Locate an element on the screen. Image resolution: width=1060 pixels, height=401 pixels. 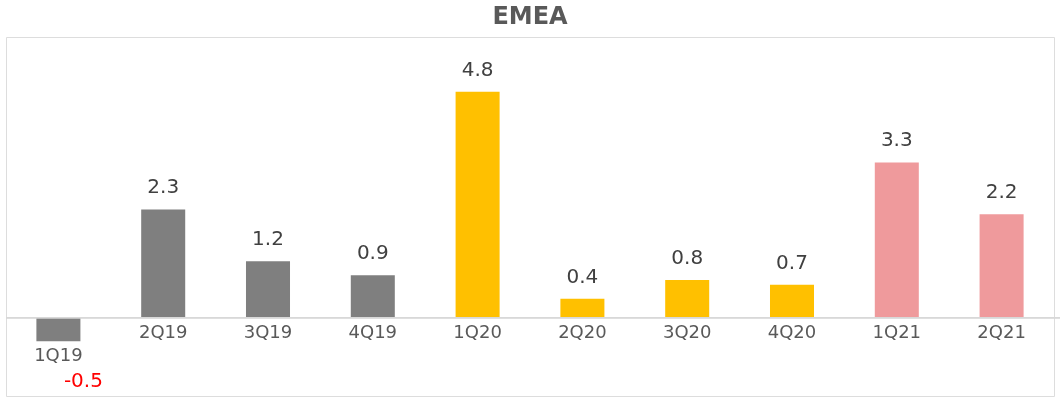
x-tick-label: 1Q21 is located at coordinates (897, 331).